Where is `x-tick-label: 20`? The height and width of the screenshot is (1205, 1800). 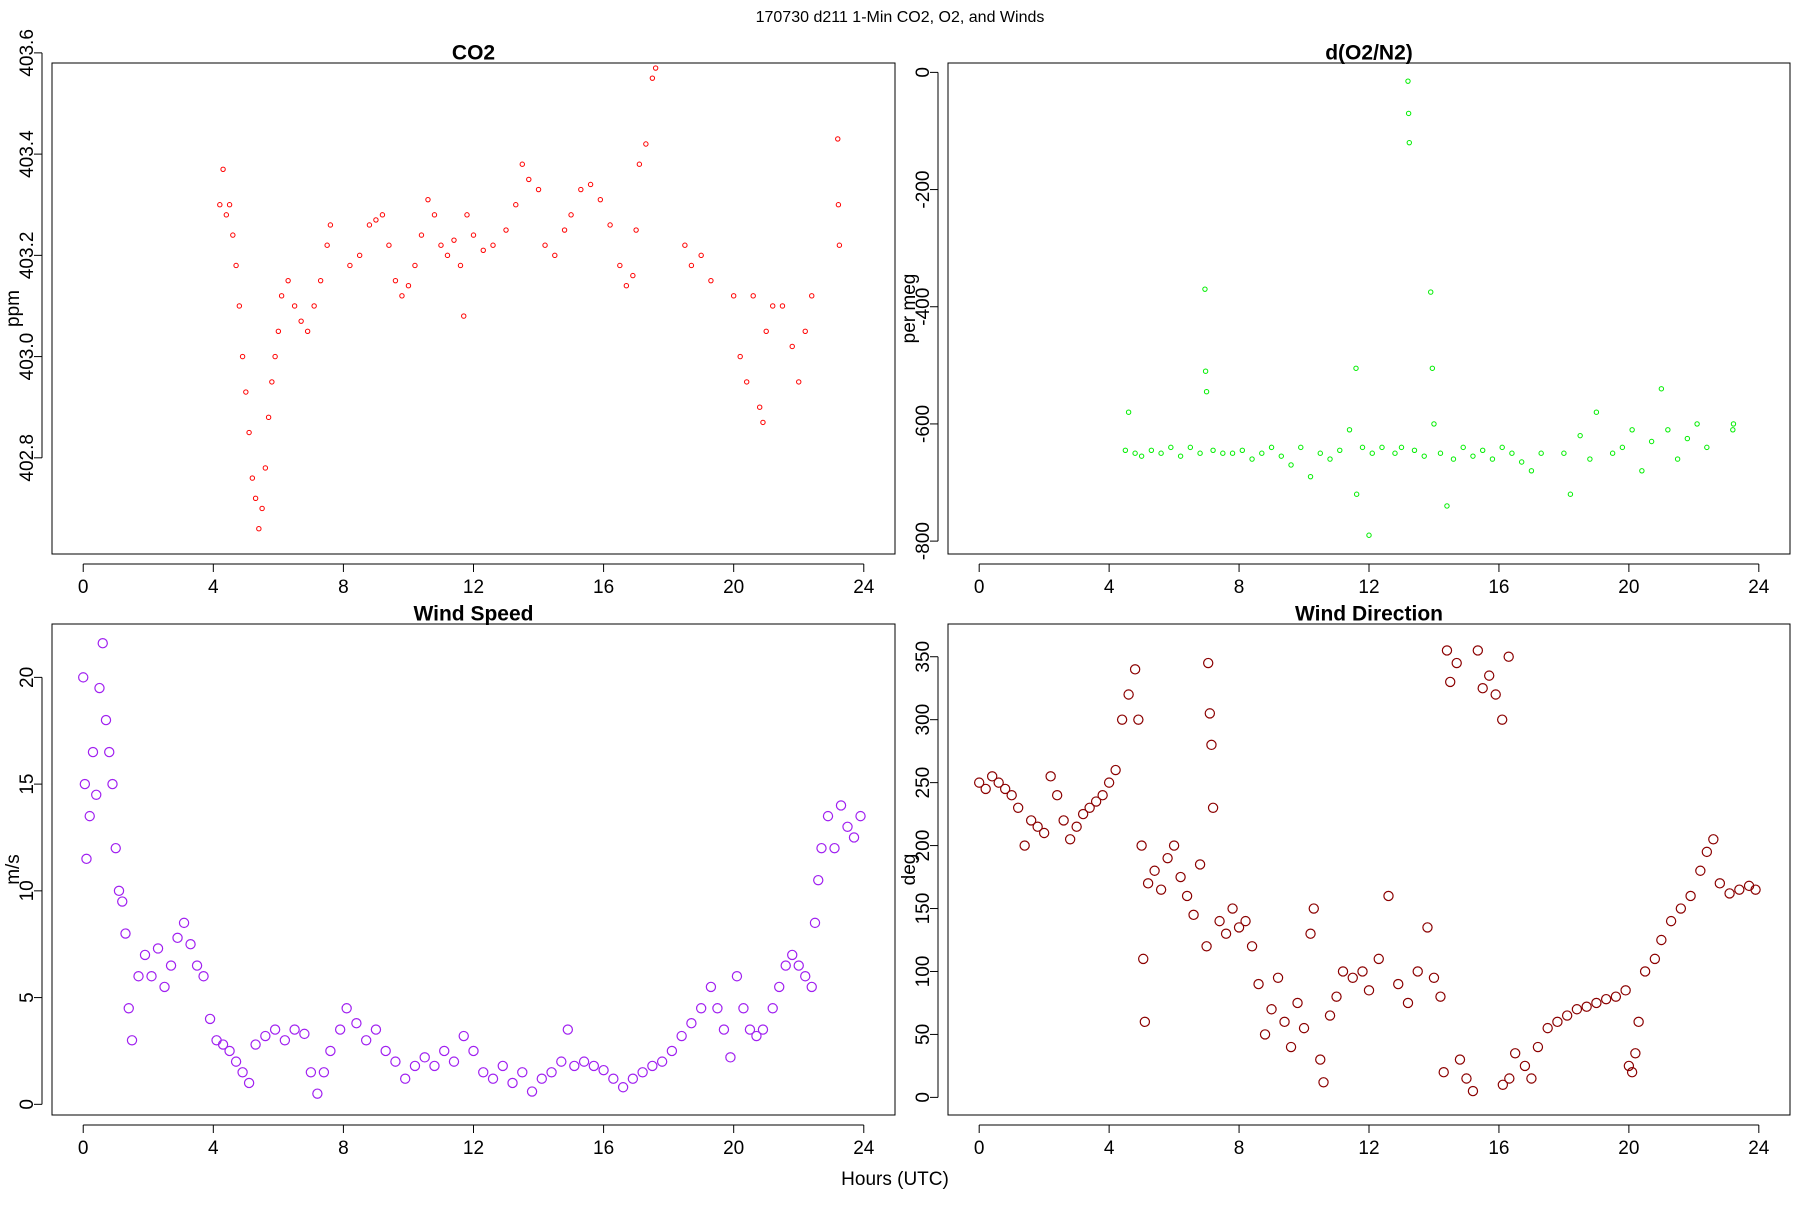 x-tick-label: 20 is located at coordinates (733, 1148).